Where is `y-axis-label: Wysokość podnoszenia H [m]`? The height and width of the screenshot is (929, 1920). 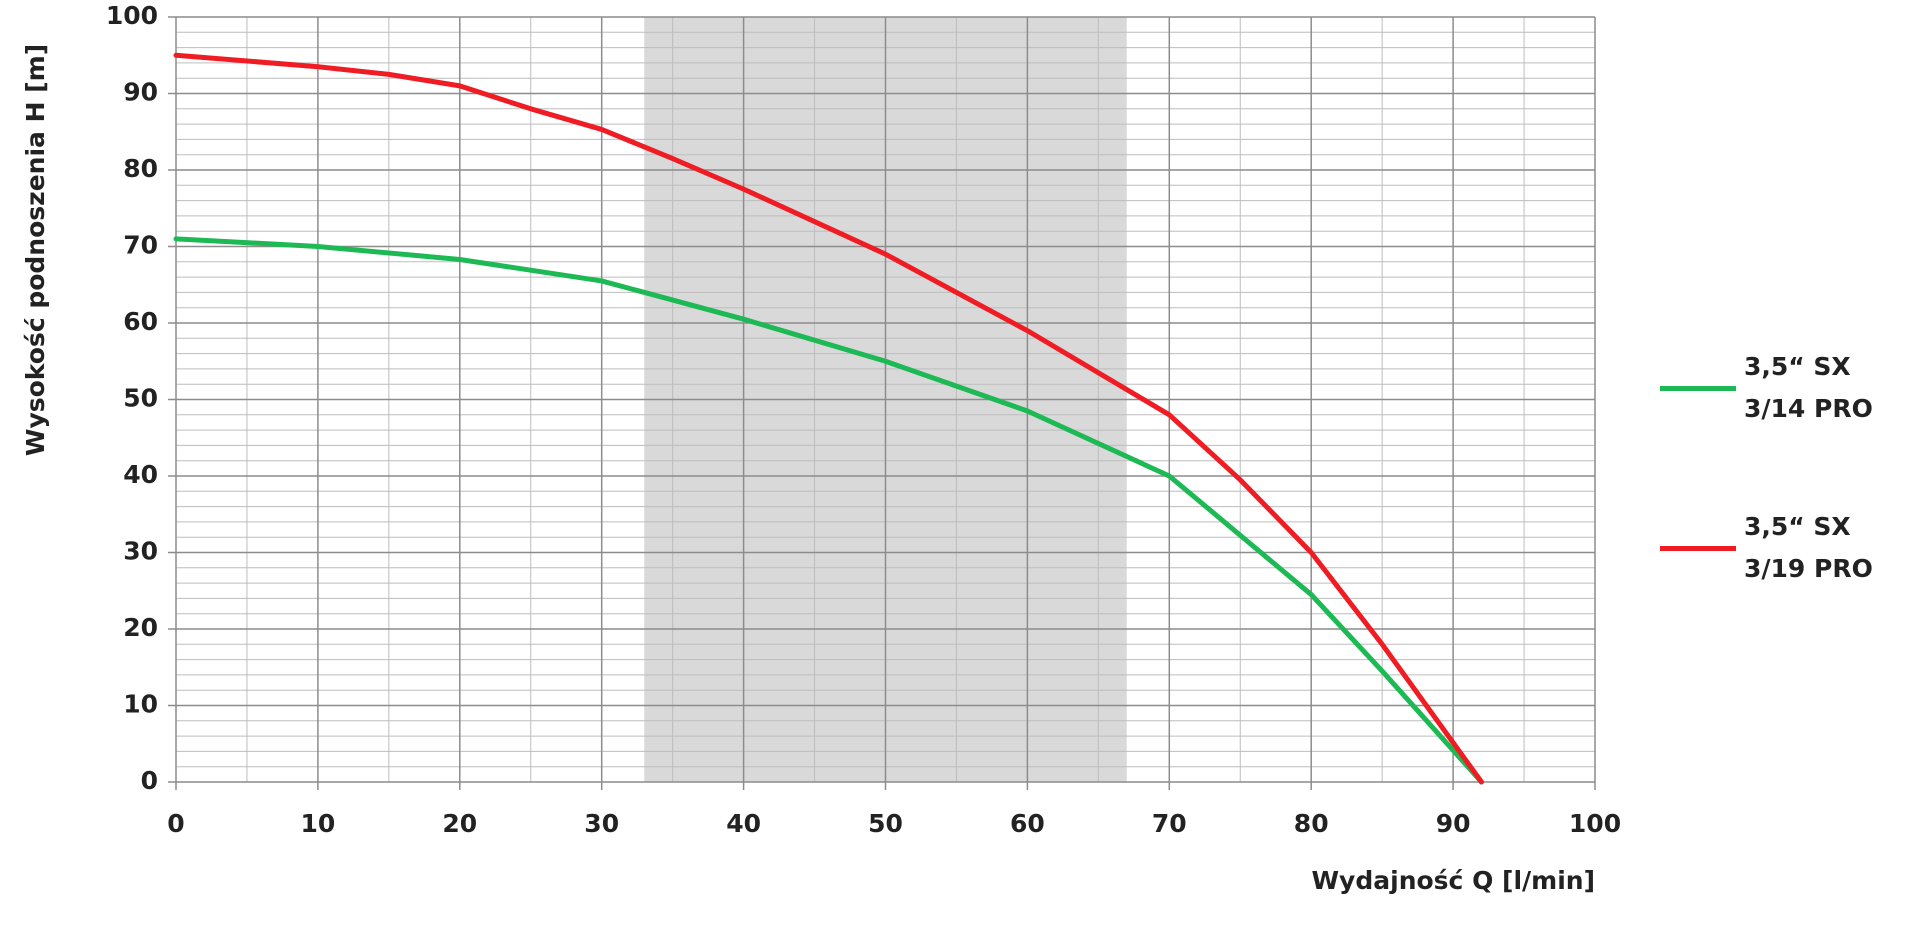 y-axis-label: Wysokość podnoszenia H [m] is located at coordinates (35, 250).